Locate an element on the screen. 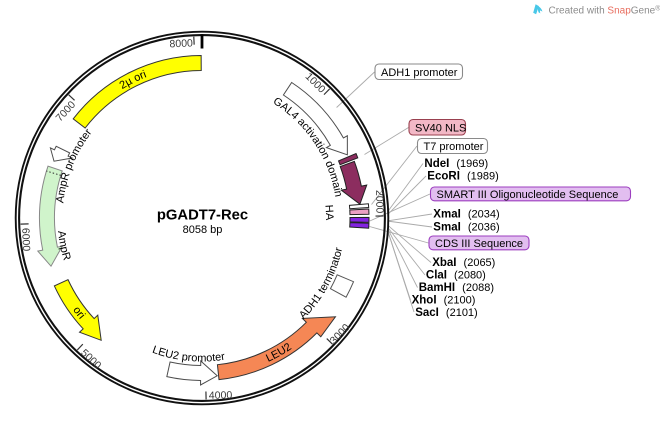 The image size is (660, 432). svg-text: 8058 bp is located at coordinates (203, 230).